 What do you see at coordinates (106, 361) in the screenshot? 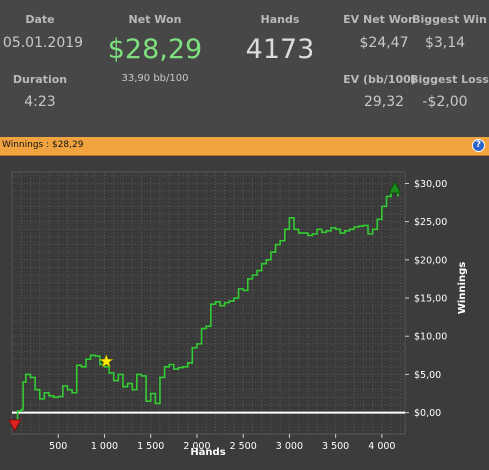
I see `star-icon` at bounding box center [106, 361].